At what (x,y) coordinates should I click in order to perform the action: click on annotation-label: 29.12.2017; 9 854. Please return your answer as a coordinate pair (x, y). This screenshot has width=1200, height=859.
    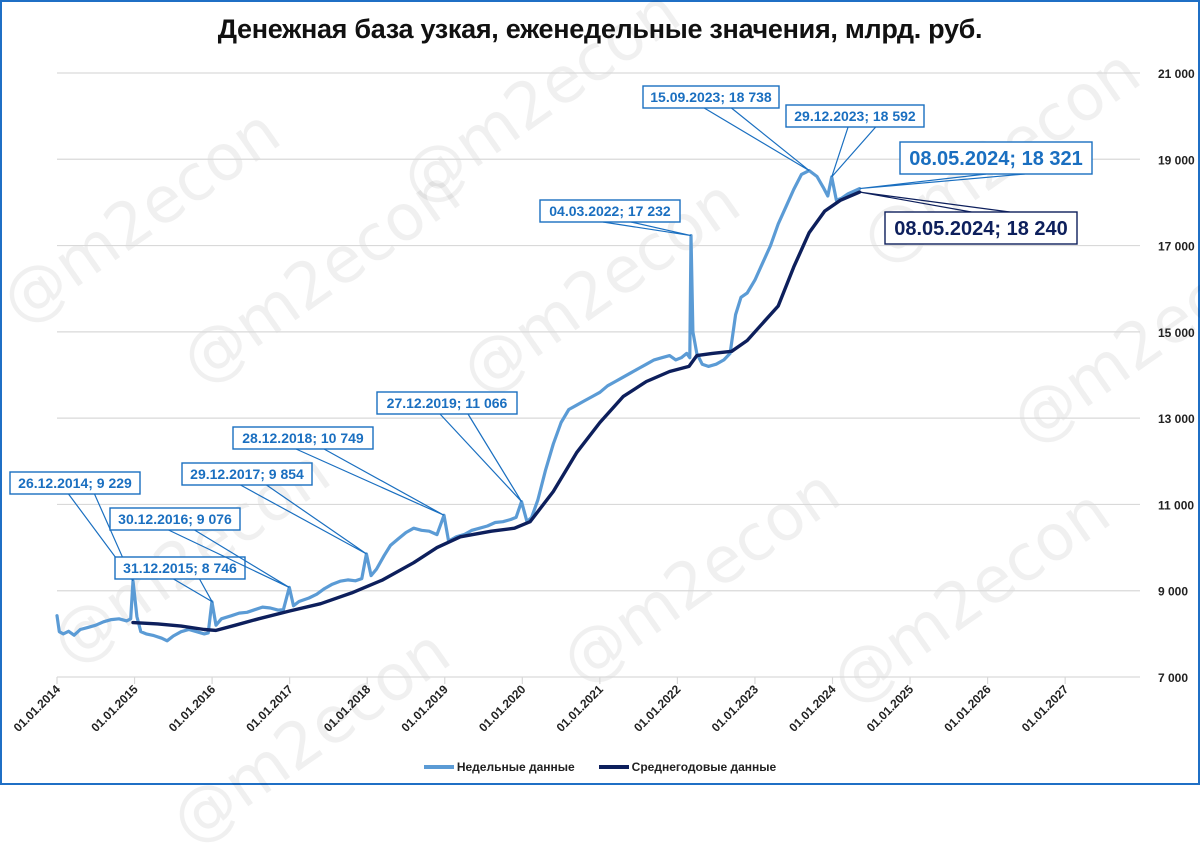
    Looking at the image, I should click on (247, 474).